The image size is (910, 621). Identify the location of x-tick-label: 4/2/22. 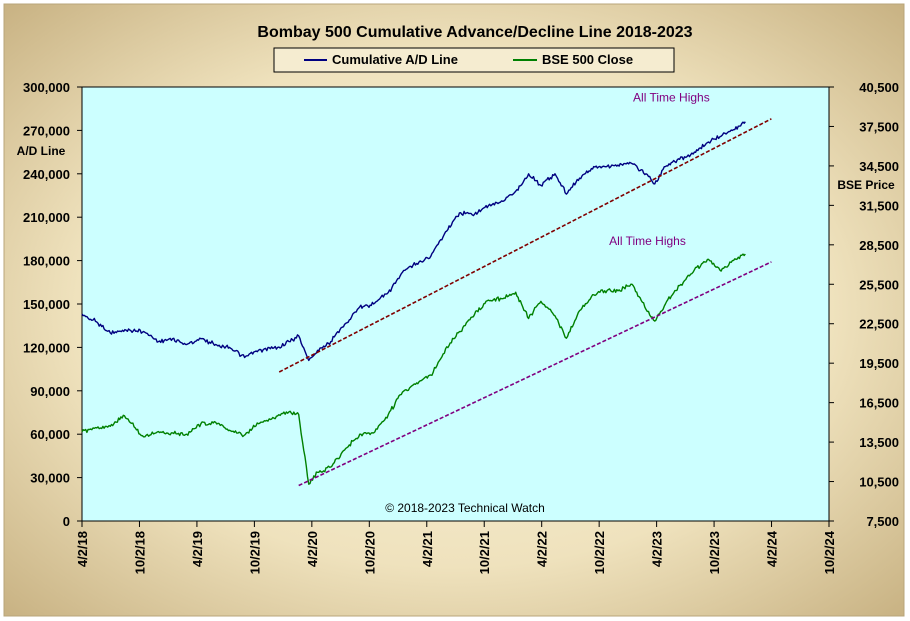
(542, 549).